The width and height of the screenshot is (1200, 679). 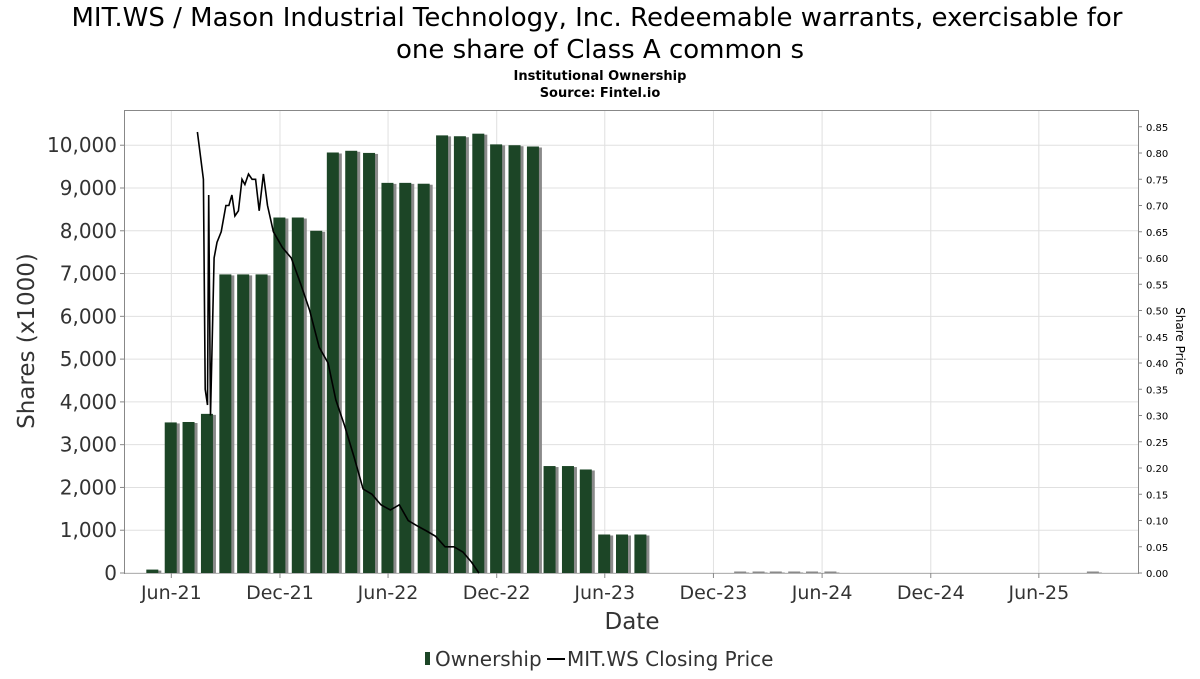 What do you see at coordinates (1157, 443) in the screenshot?
I see `y-tick-label-right: 0.25` at bounding box center [1157, 443].